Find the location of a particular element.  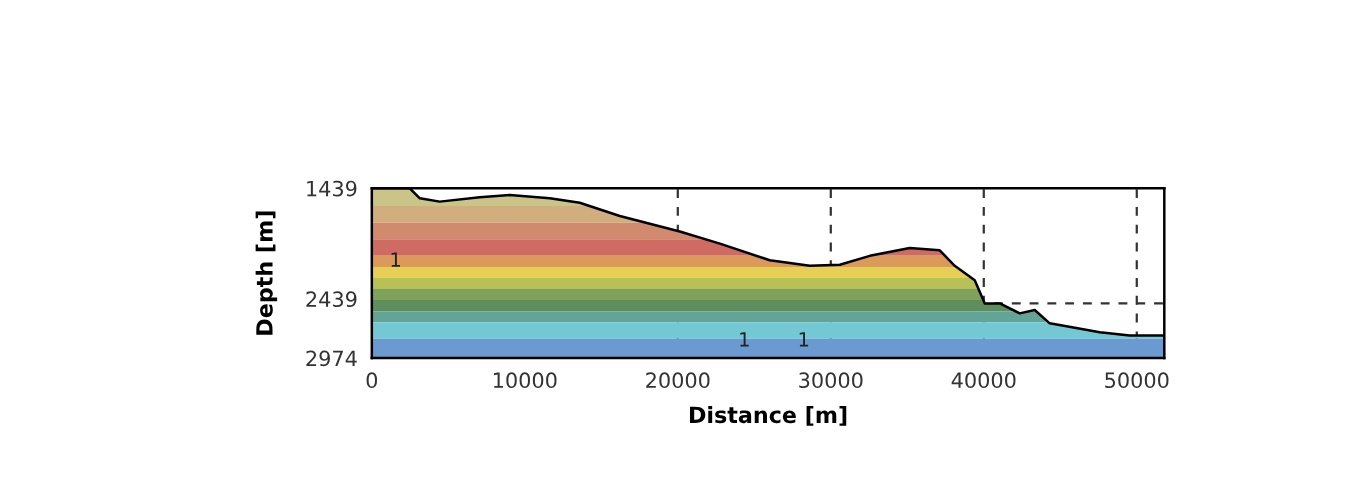

x-tick-label: 20000 is located at coordinates (678, 380).